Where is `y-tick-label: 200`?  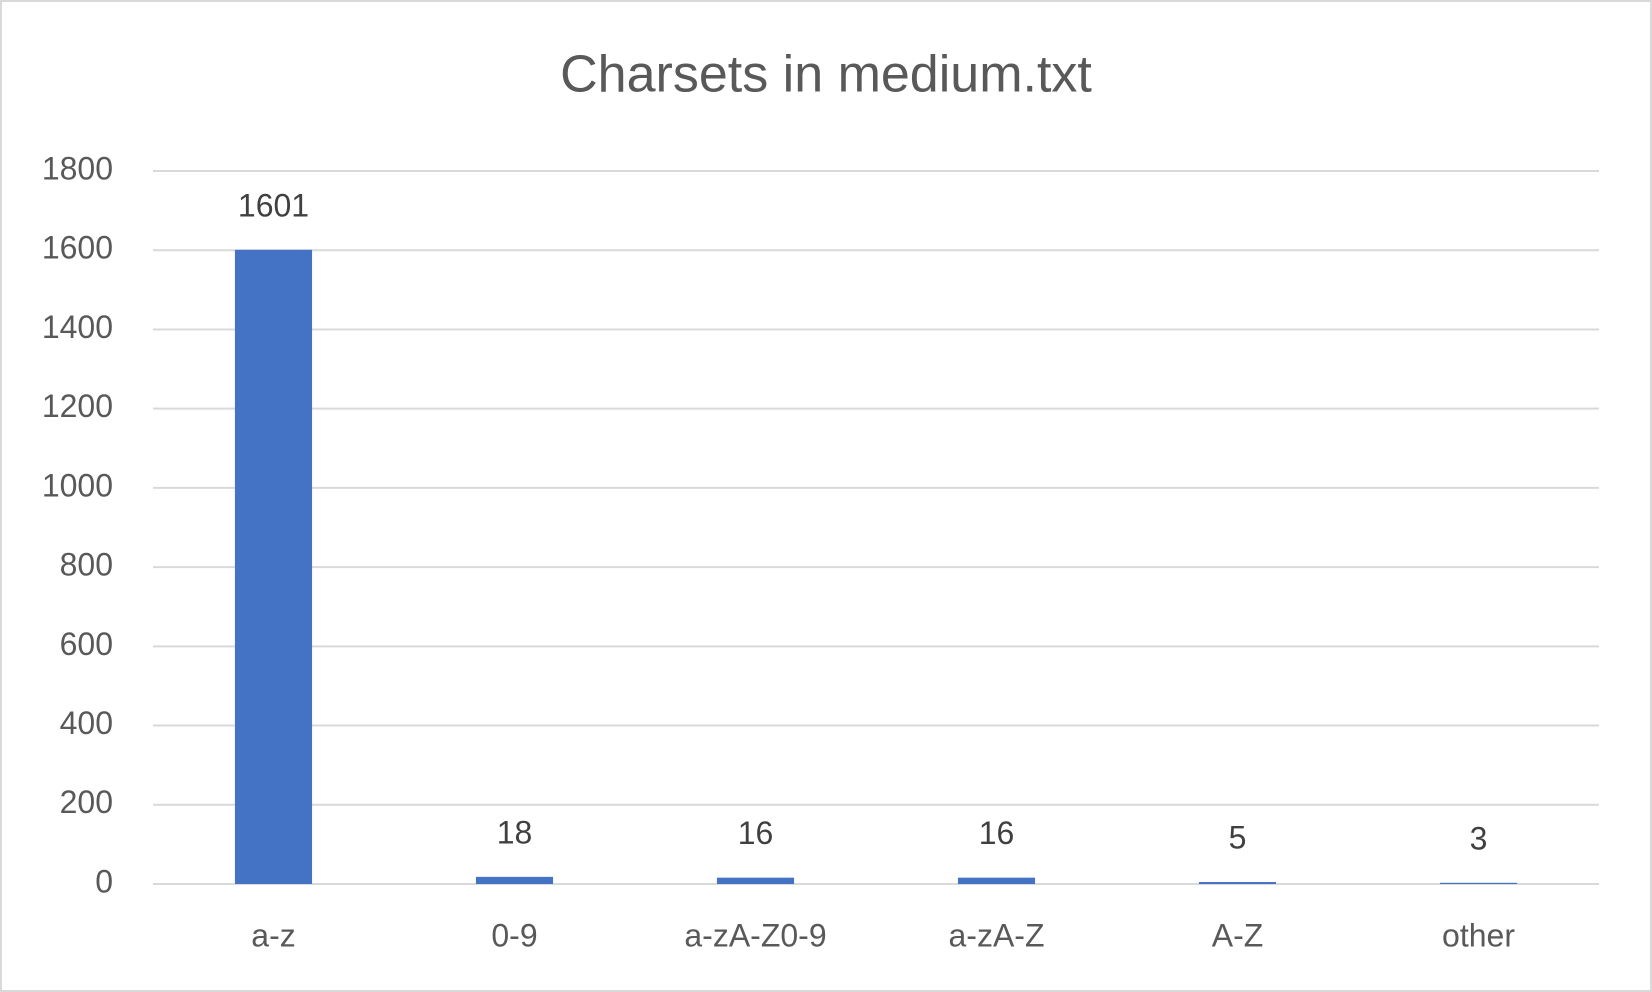
y-tick-label: 200 is located at coordinates (86, 802).